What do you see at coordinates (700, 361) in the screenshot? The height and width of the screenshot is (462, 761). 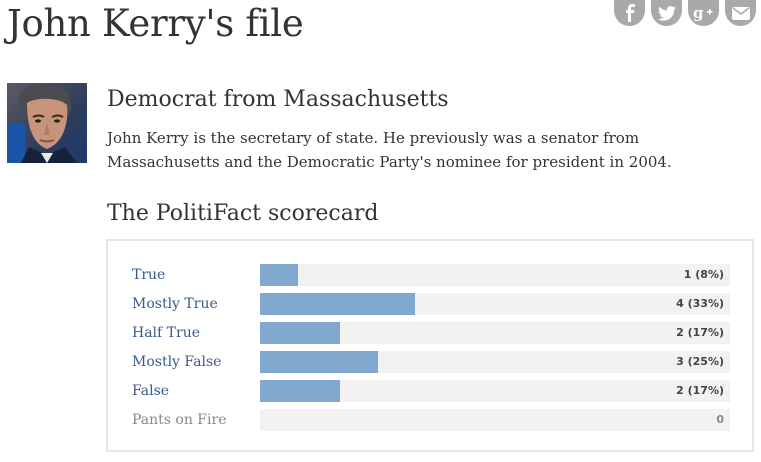 I see `rating-count: 3 (25%)` at bounding box center [700, 361].